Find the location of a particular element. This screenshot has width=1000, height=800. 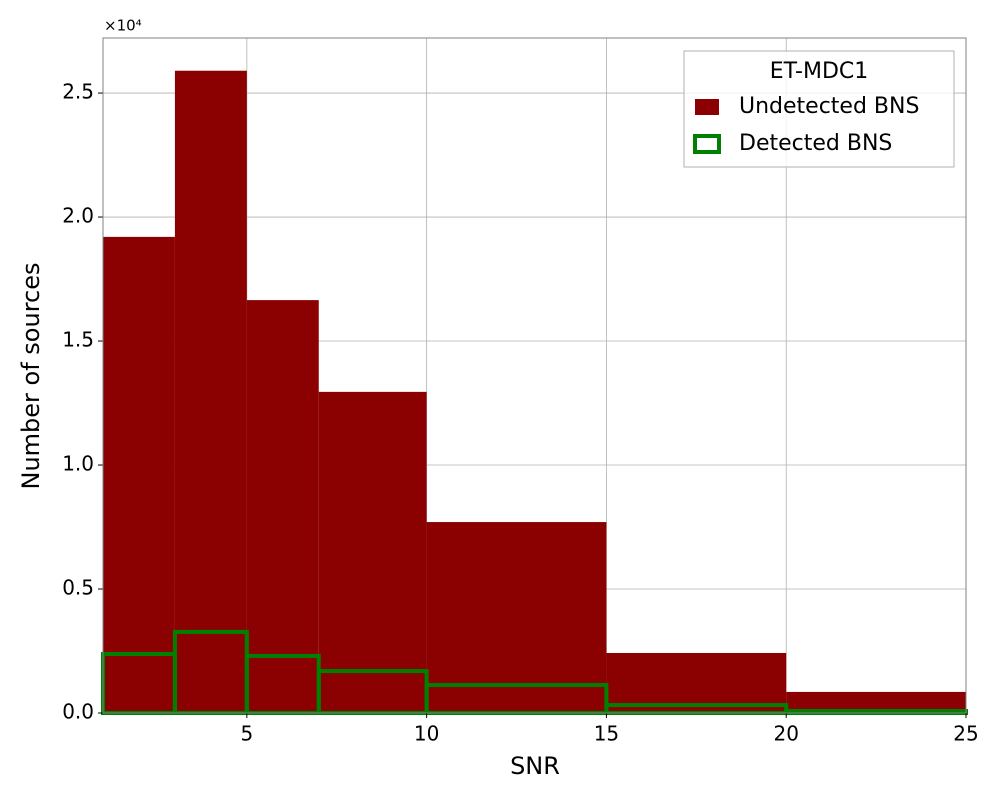

legend-title: ET-MDC1 is located at coordinates (819, 71).